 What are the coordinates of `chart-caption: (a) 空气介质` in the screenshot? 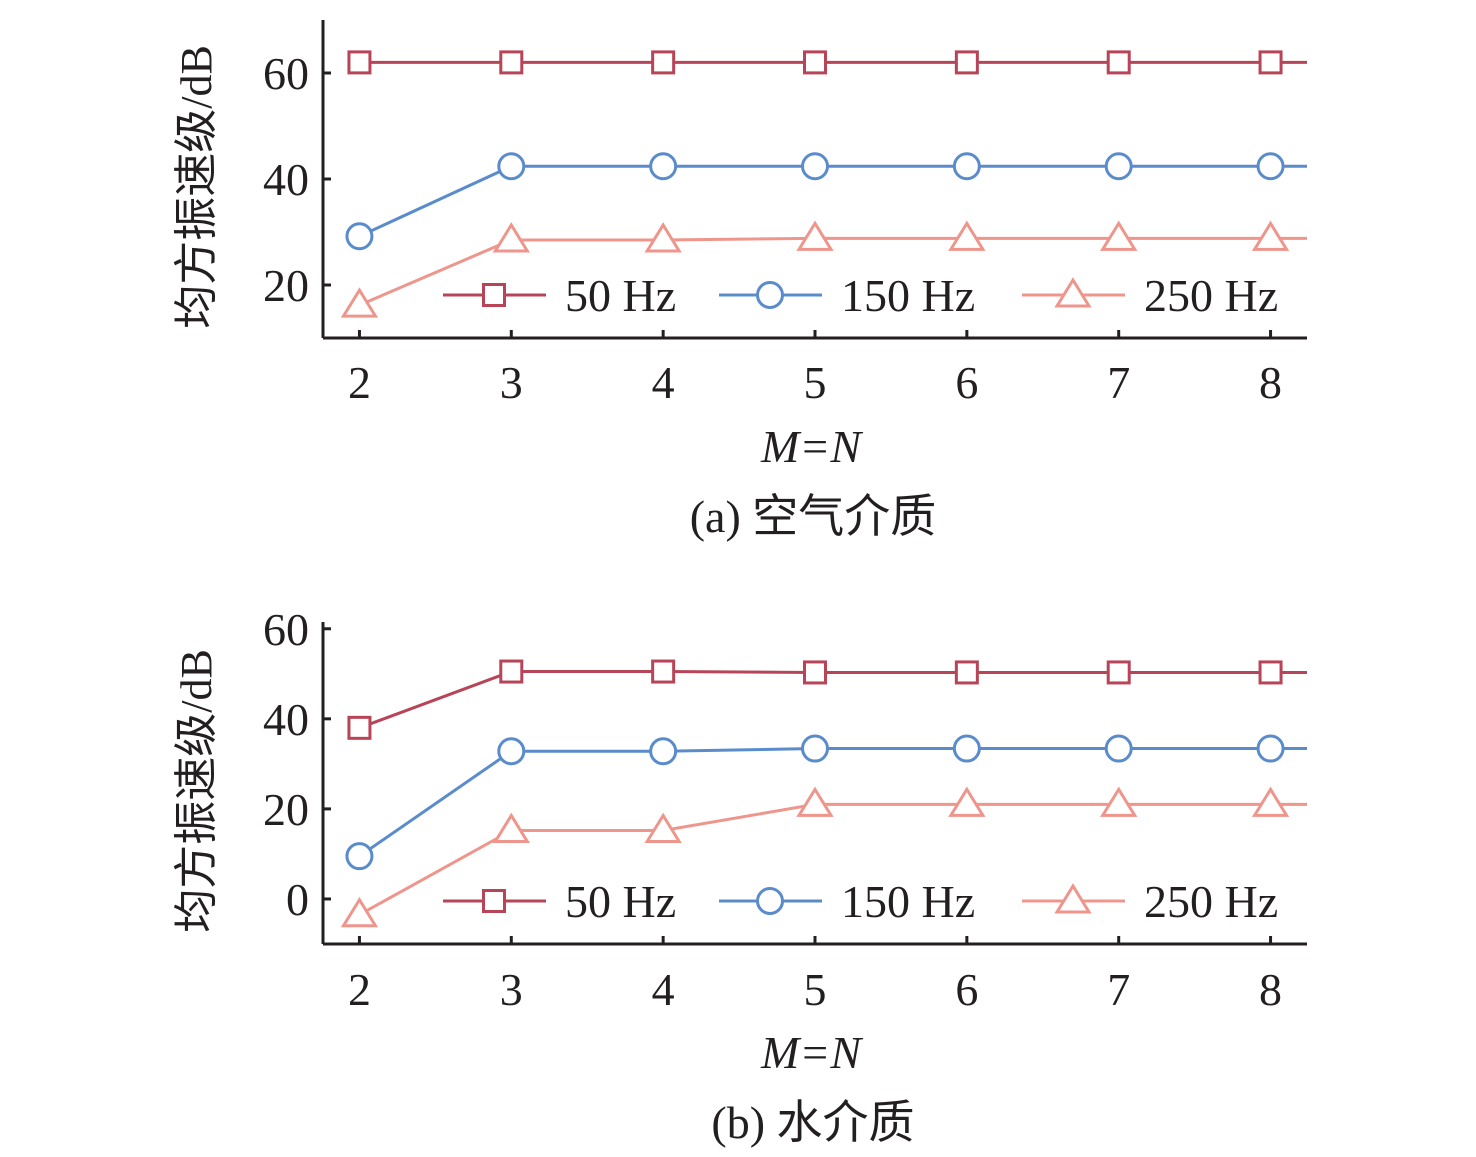 It's located at (813, 516).